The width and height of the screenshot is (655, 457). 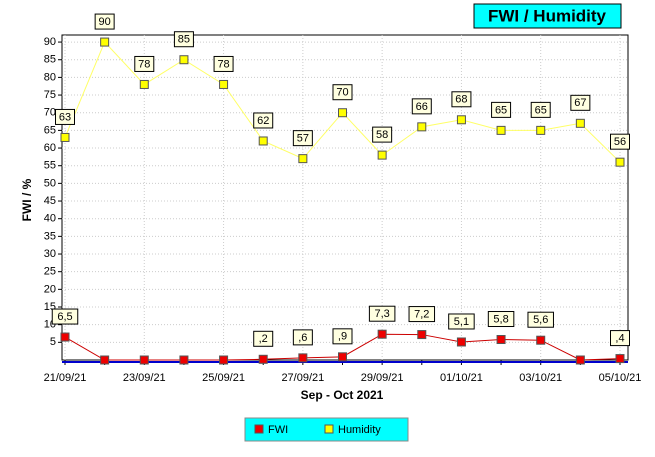 What do you see at coordinates (278, 430) in the screenshot?
I see `legend-label: FWI` at bounding box center [278, 430].